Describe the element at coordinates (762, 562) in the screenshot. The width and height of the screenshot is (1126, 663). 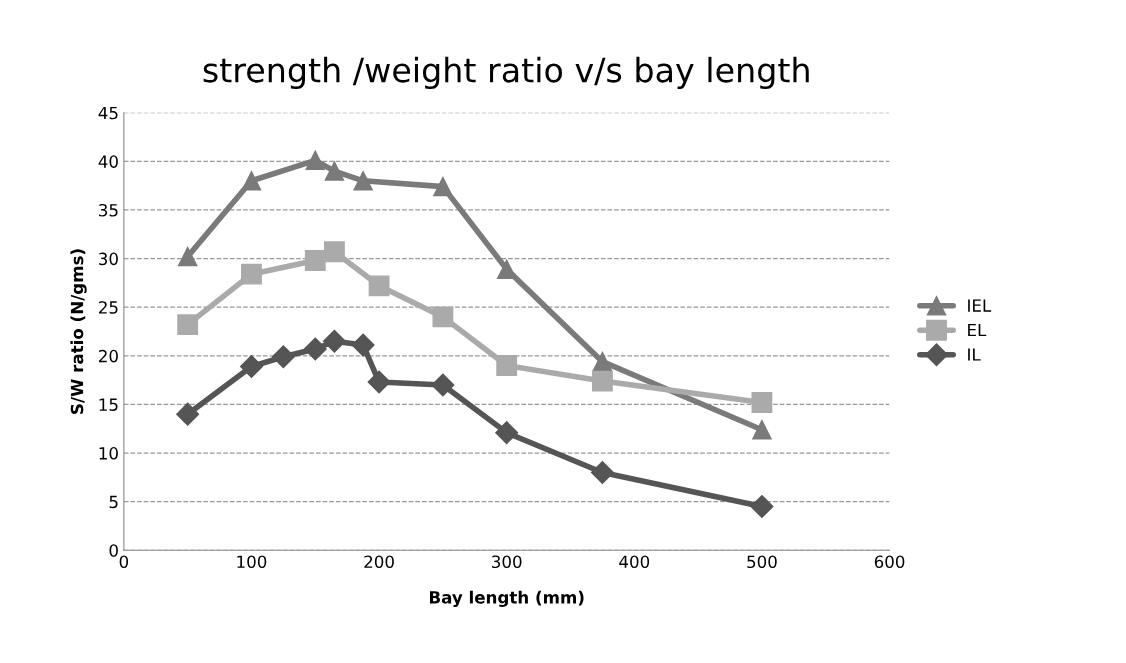
I see `x-tick-label: 500` at that location.